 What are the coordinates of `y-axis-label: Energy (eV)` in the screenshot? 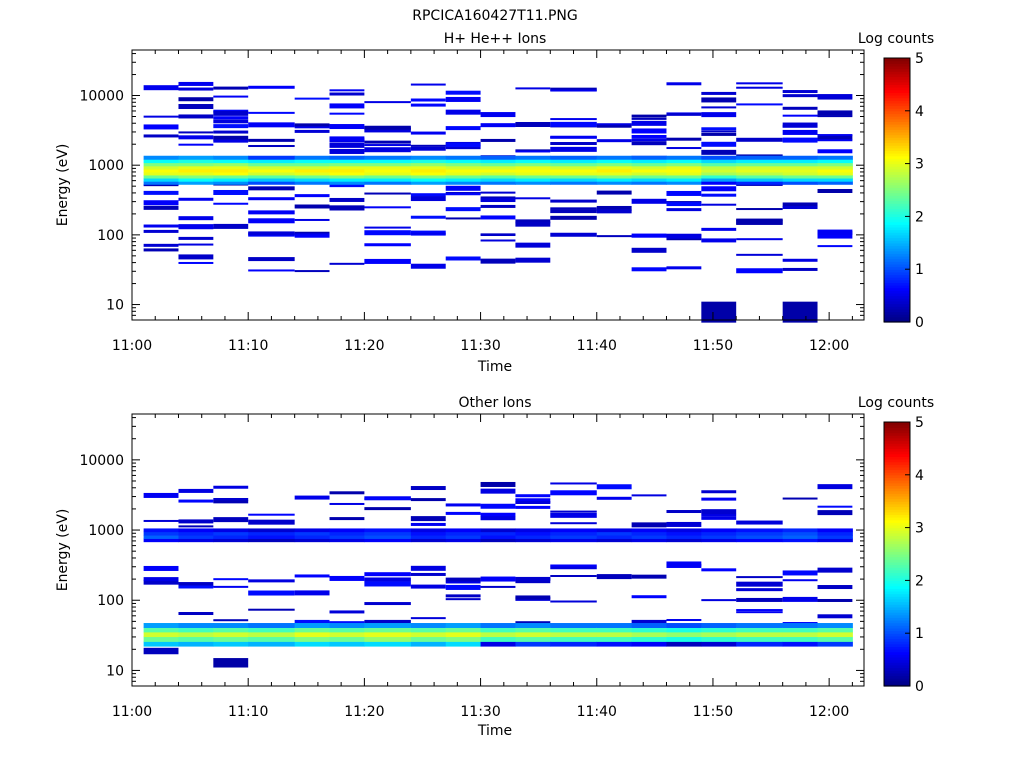 It's located at (63, 185).